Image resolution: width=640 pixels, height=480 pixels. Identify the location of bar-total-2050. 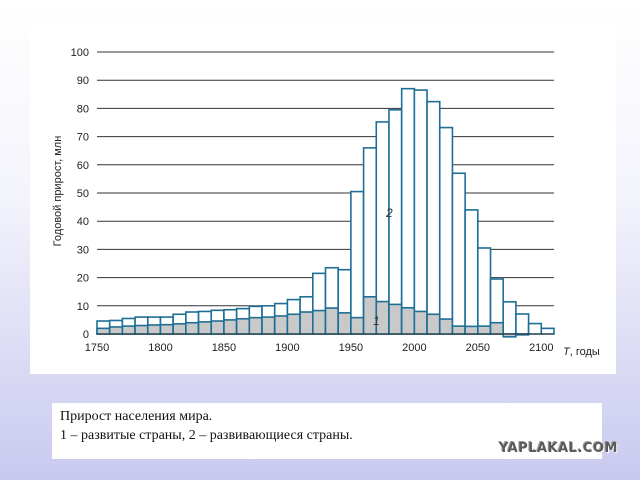
(484, 291).